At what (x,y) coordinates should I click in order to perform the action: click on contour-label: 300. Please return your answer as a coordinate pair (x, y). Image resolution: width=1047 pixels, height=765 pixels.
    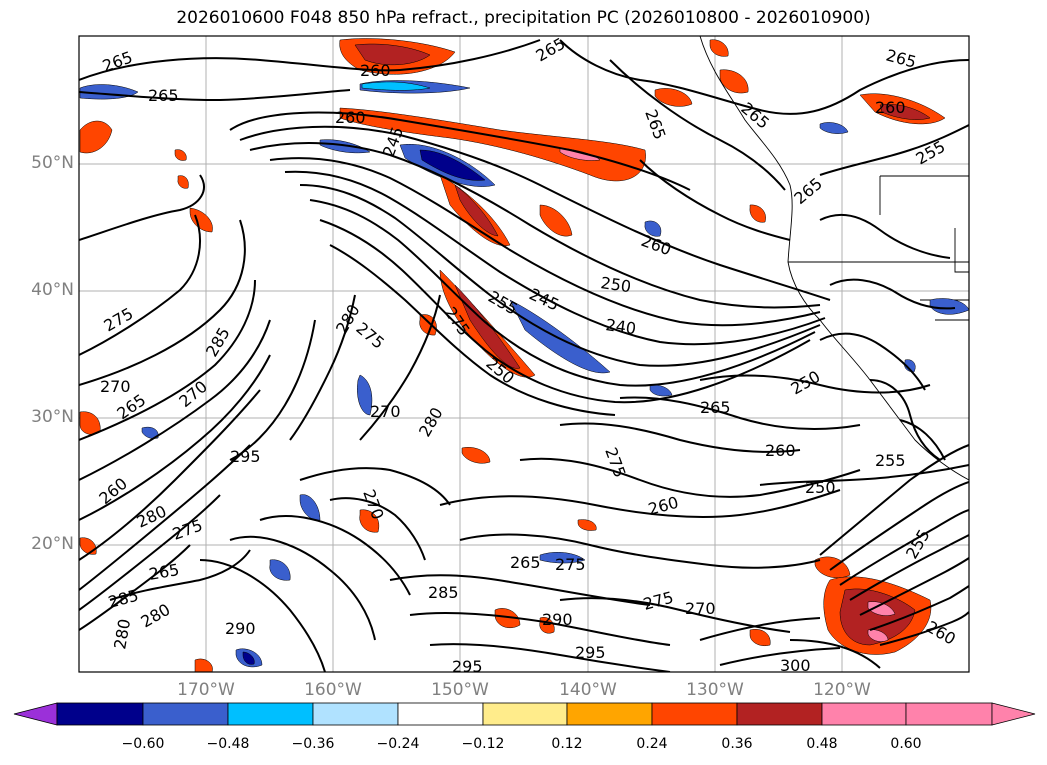
    Looking at the image, I should click on (795, 665).